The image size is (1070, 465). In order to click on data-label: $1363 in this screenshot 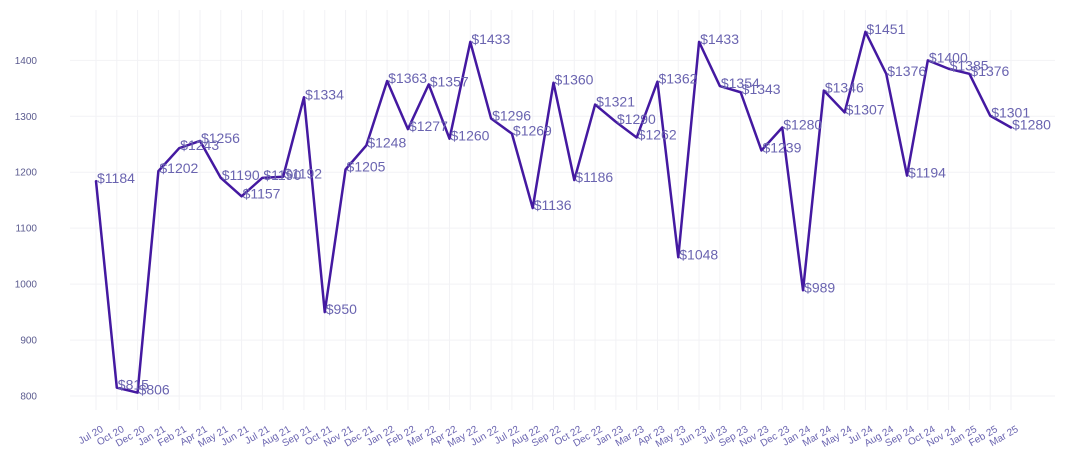, I will do `click(407, 78)`.